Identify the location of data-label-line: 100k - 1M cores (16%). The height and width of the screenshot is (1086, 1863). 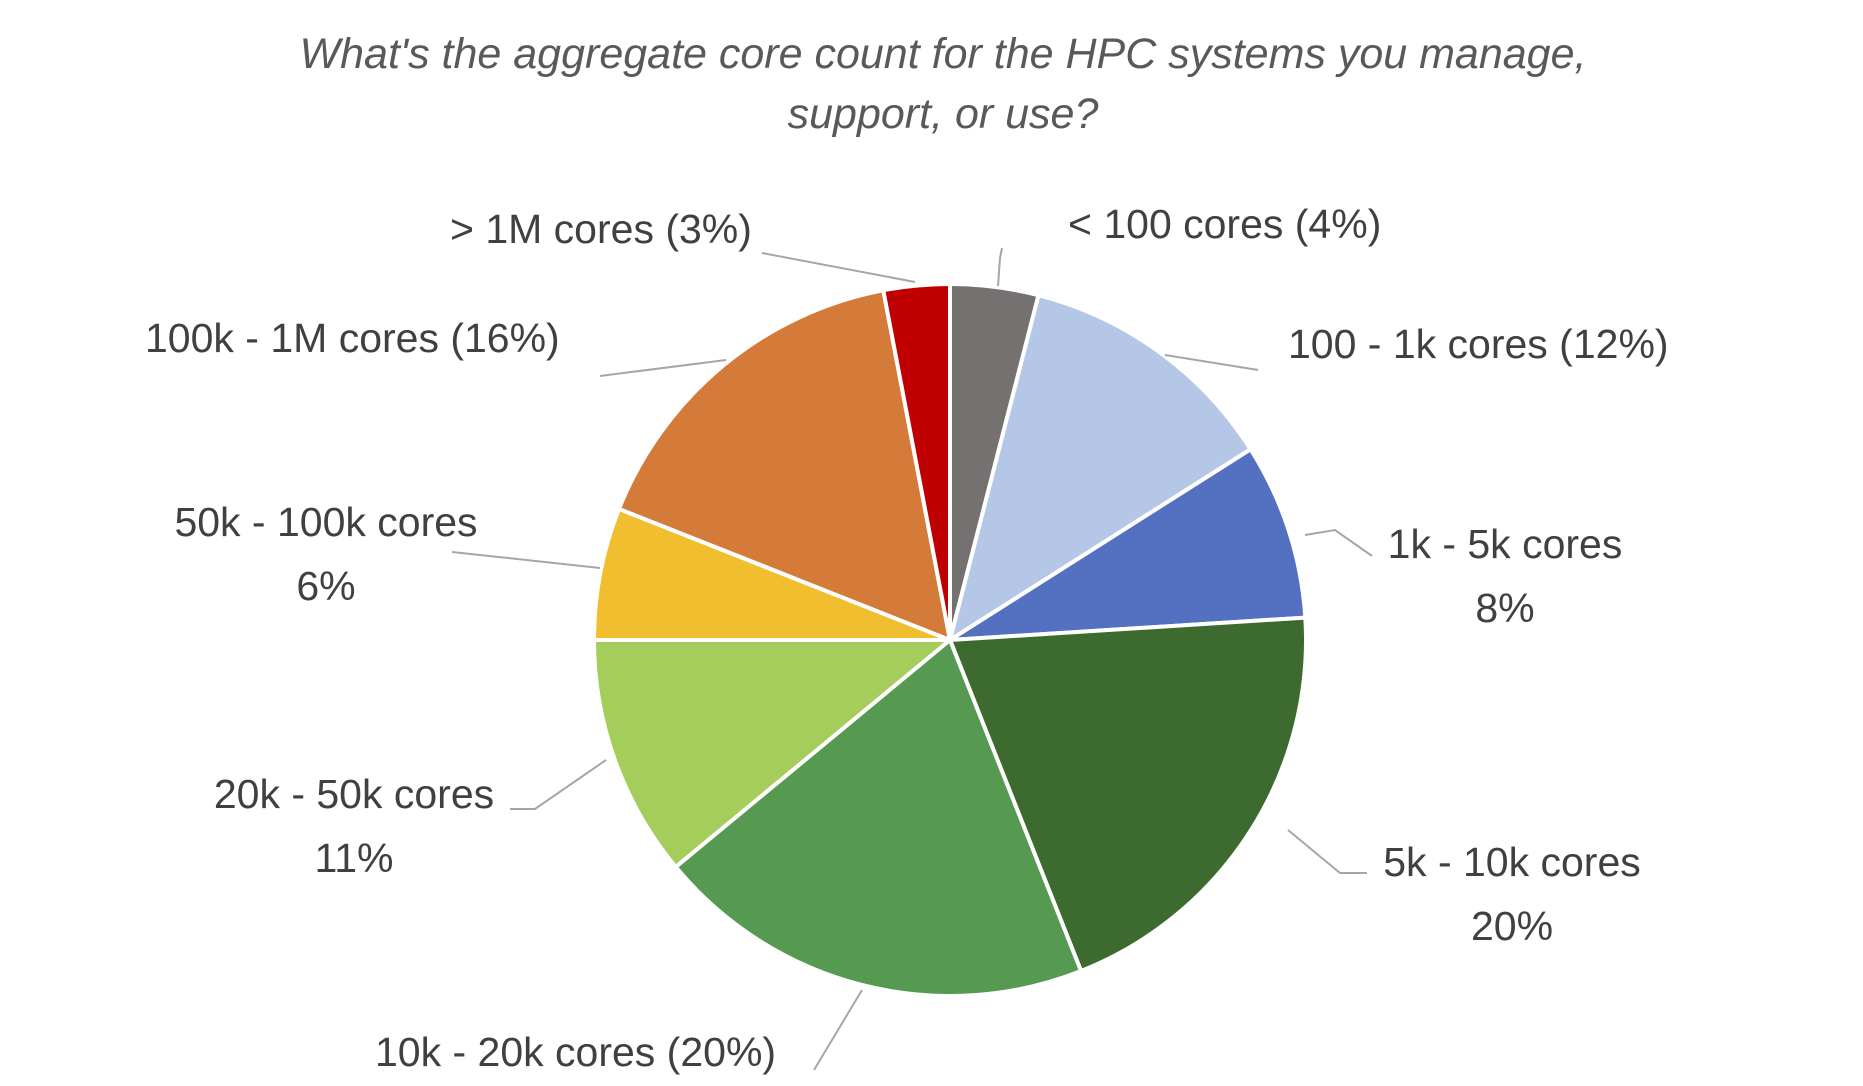
(352, 338).